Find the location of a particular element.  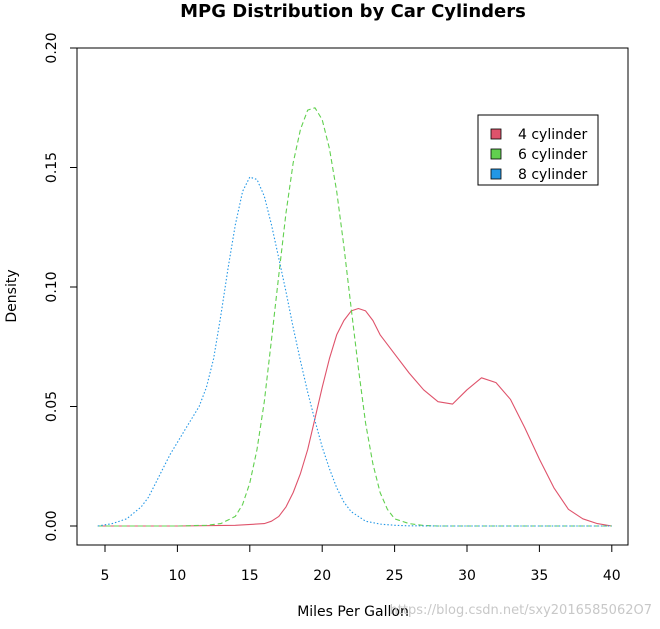

watermark-text: https://blog.csdn.net/sxy2016585062O7 is located at coordinates (521, 610).